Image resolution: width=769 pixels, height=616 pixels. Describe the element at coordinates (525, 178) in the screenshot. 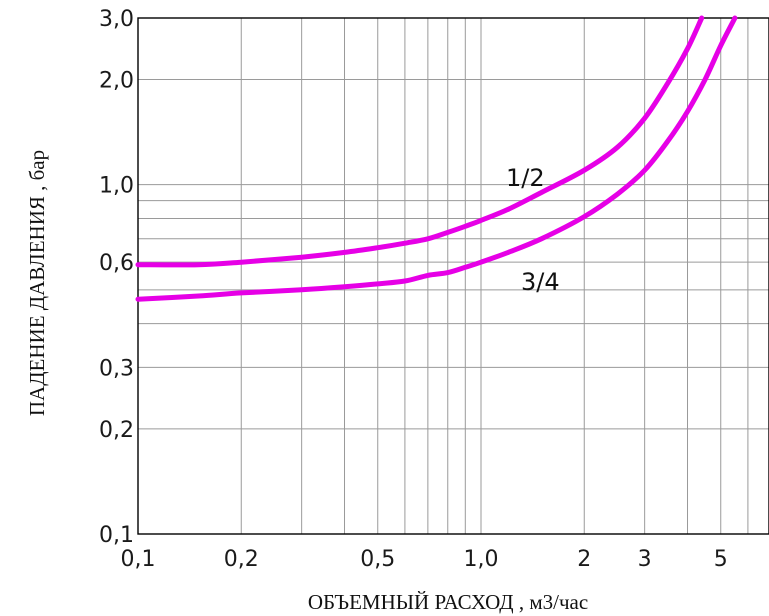

I see `series-label-1-2: 1/2` at that location.